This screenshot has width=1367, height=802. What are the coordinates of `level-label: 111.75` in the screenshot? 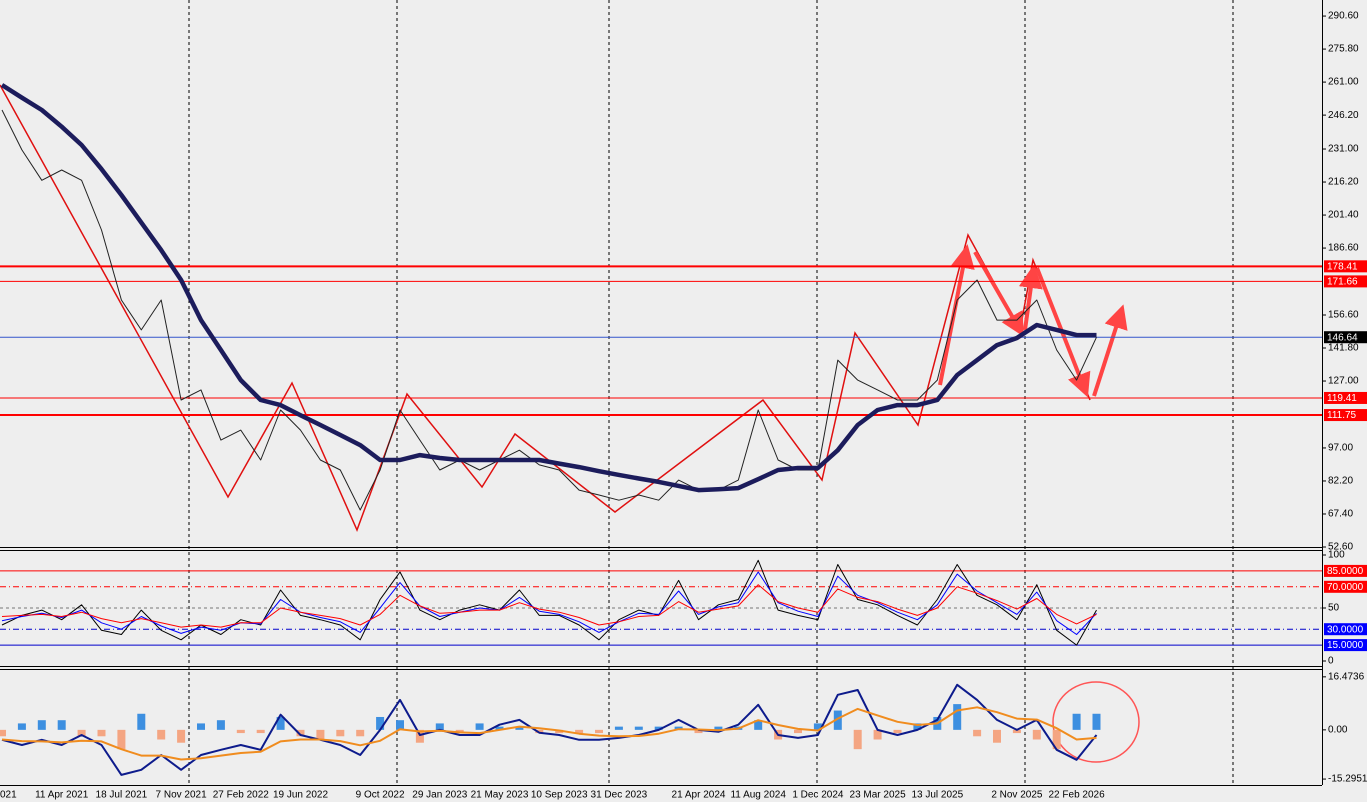 It's located at (1342, 415).